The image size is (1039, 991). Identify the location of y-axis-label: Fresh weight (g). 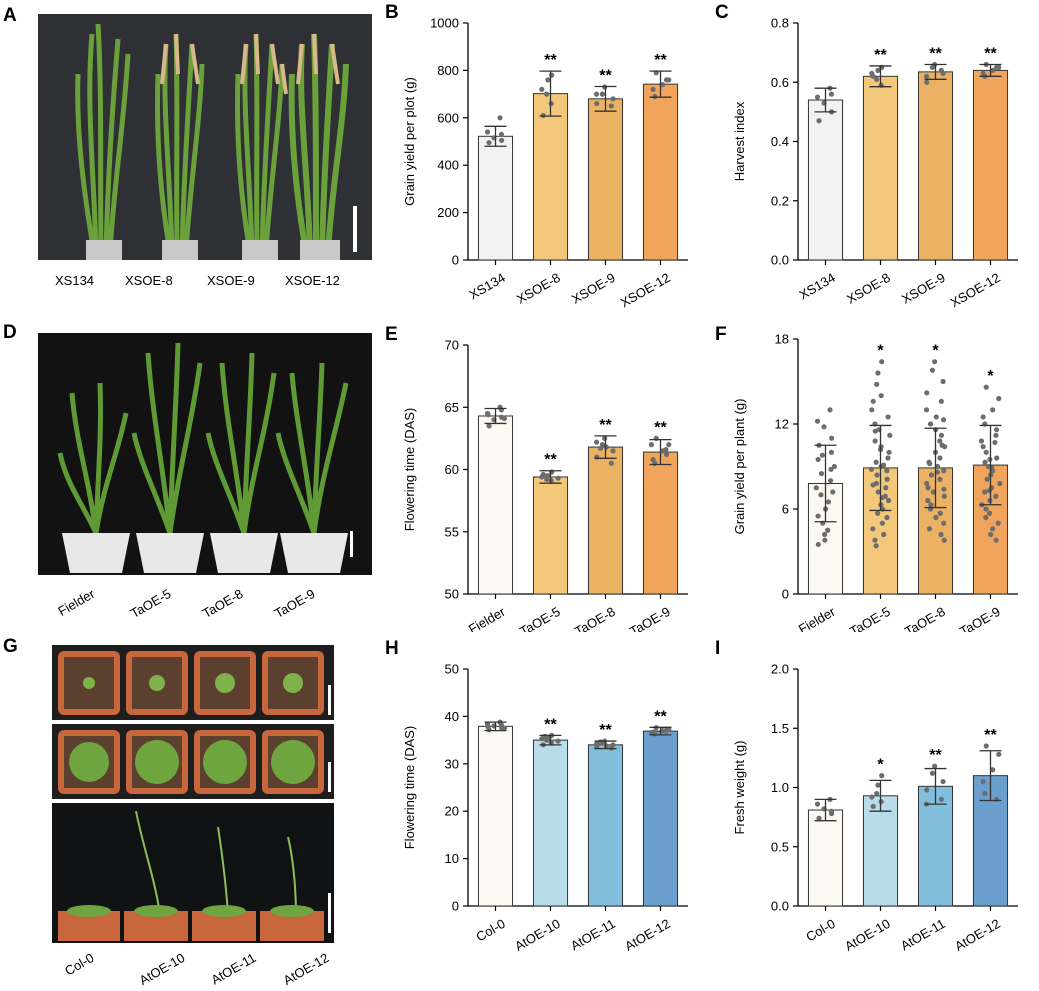
(739, 788).